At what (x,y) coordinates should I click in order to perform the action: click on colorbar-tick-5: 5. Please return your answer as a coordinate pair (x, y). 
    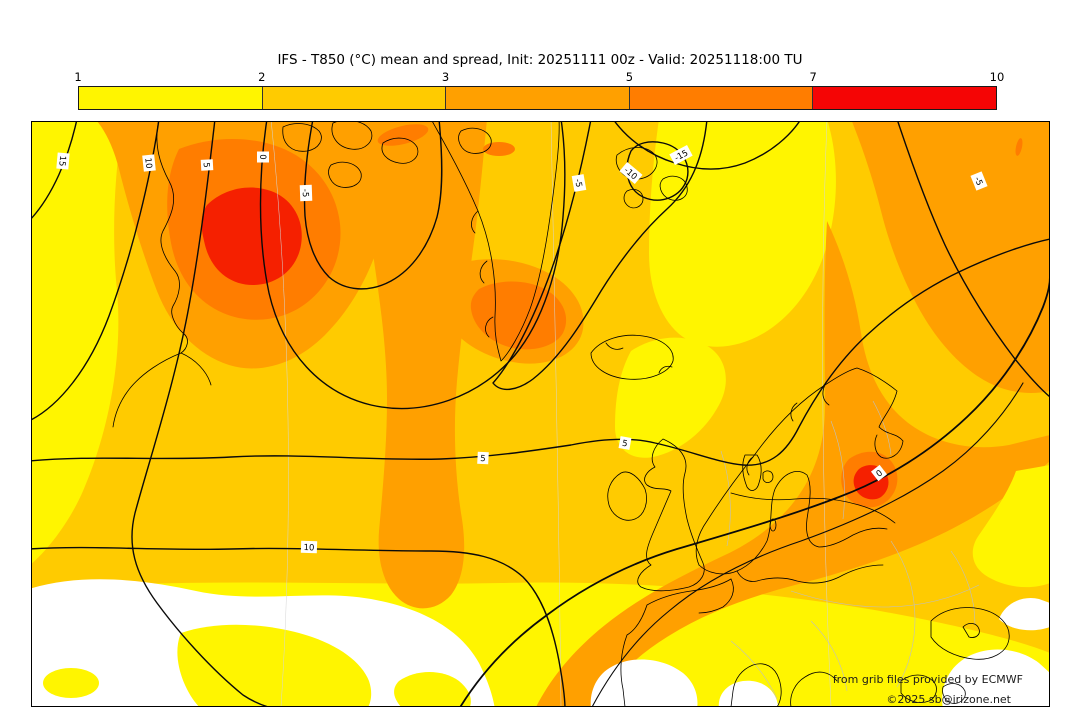
    Looking at the image, I should click on (629, 77).